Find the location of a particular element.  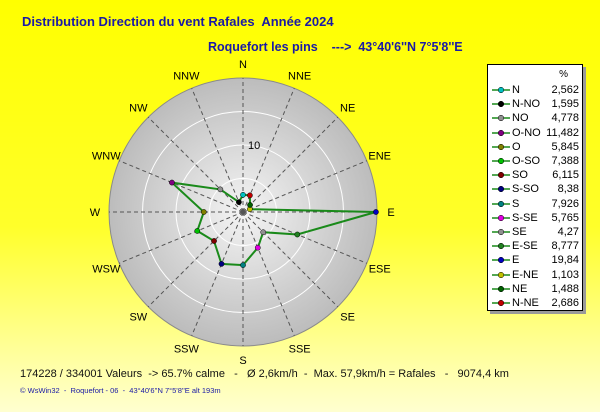

legend-label: O-SO is located at coordinates (526, 161).